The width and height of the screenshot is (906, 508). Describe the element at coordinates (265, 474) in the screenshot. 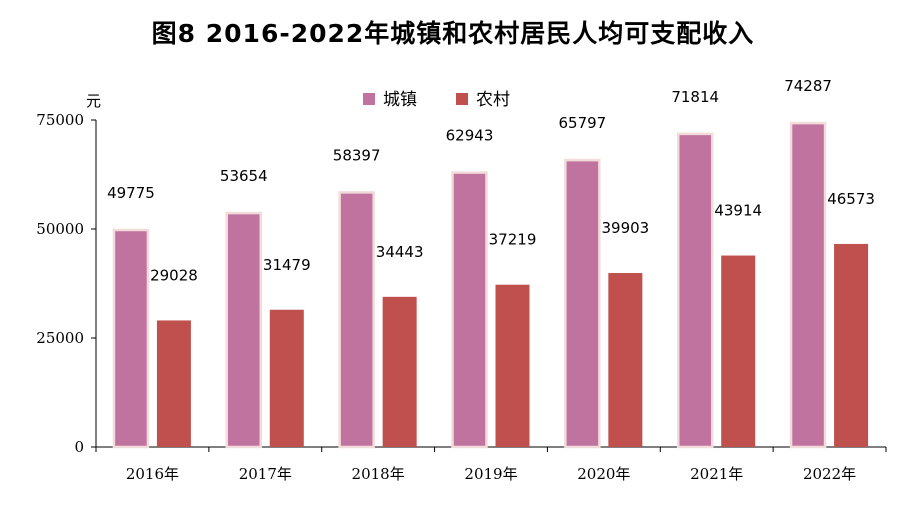

I see `x-tick-label: 2017年` at that location.